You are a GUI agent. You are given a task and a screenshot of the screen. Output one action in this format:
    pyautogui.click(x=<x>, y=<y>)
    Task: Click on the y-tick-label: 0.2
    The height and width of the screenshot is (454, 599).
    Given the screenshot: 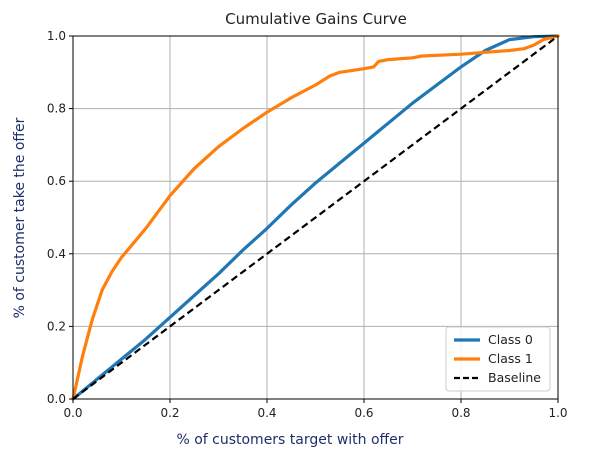 What is the action you would take?
    pyautogui.click(x=56, y=326)
    